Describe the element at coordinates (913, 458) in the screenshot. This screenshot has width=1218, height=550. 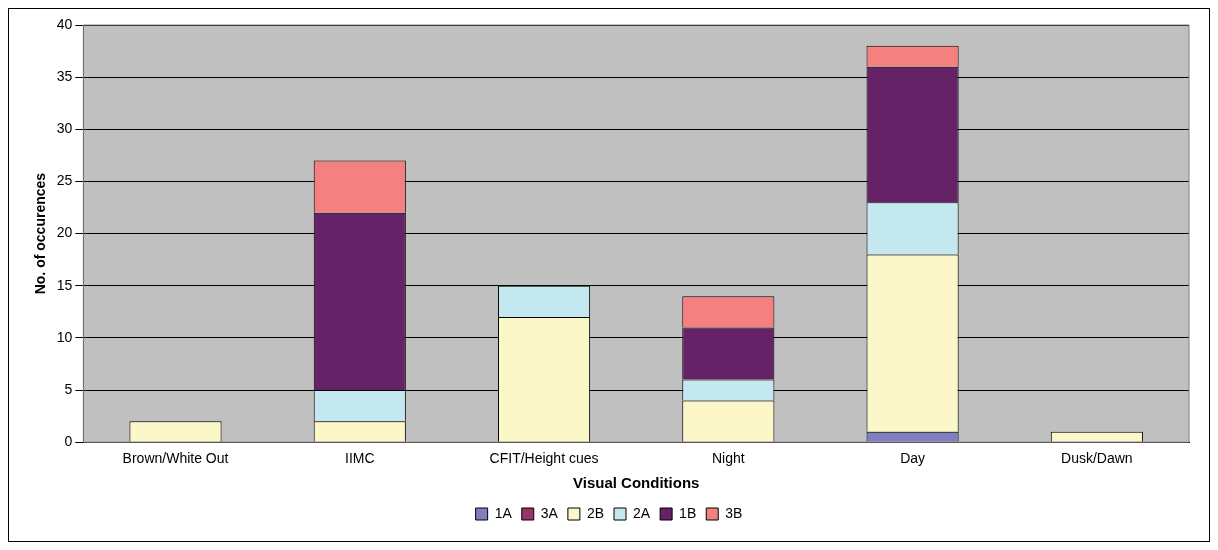
I see `x-tick-label: Day` at that location.